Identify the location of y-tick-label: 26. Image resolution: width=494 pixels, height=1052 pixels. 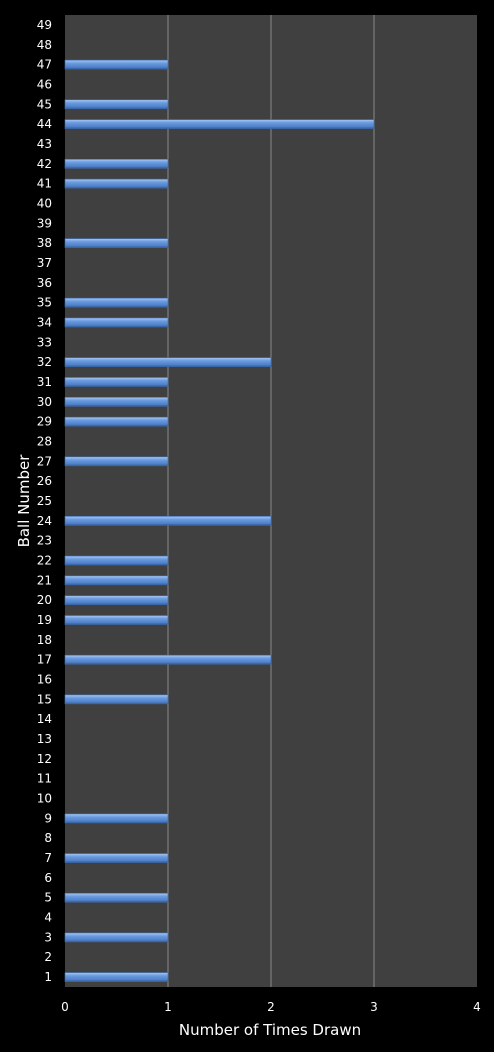
(44, 481).